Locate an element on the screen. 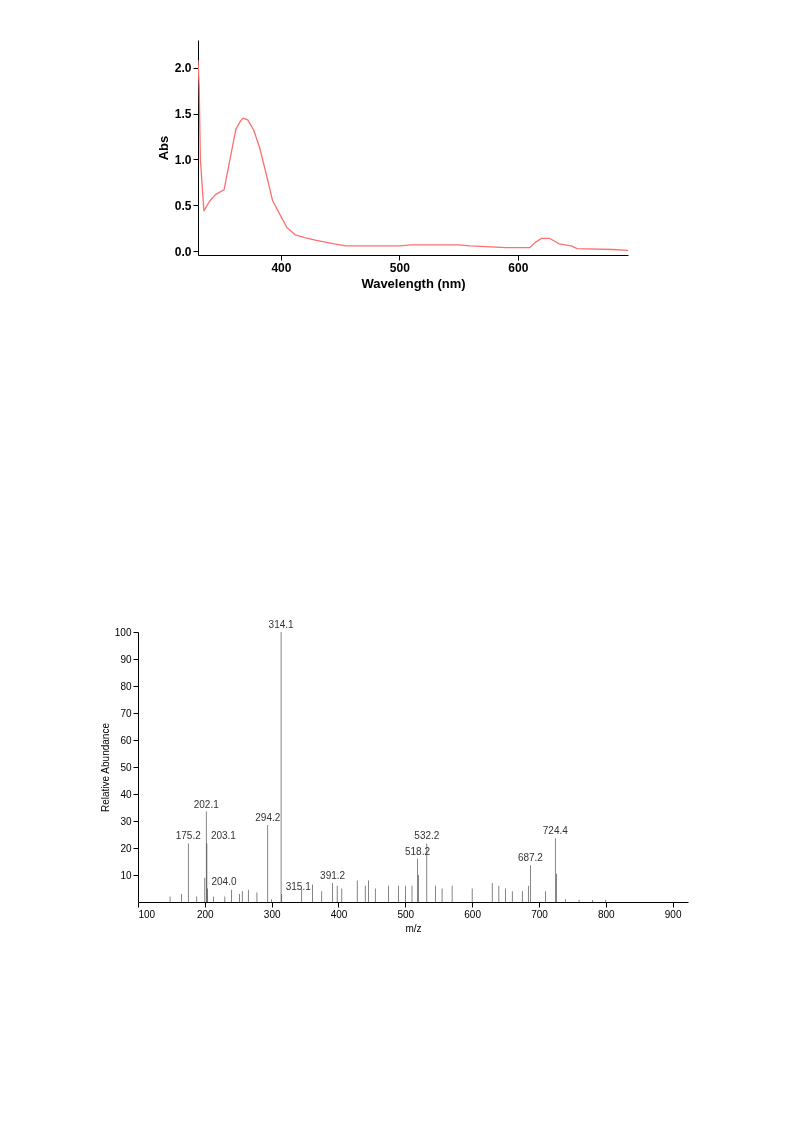 This screenshot has width=793, height=1121. y-tick-label: 60 is located at coordinates (126, 740).